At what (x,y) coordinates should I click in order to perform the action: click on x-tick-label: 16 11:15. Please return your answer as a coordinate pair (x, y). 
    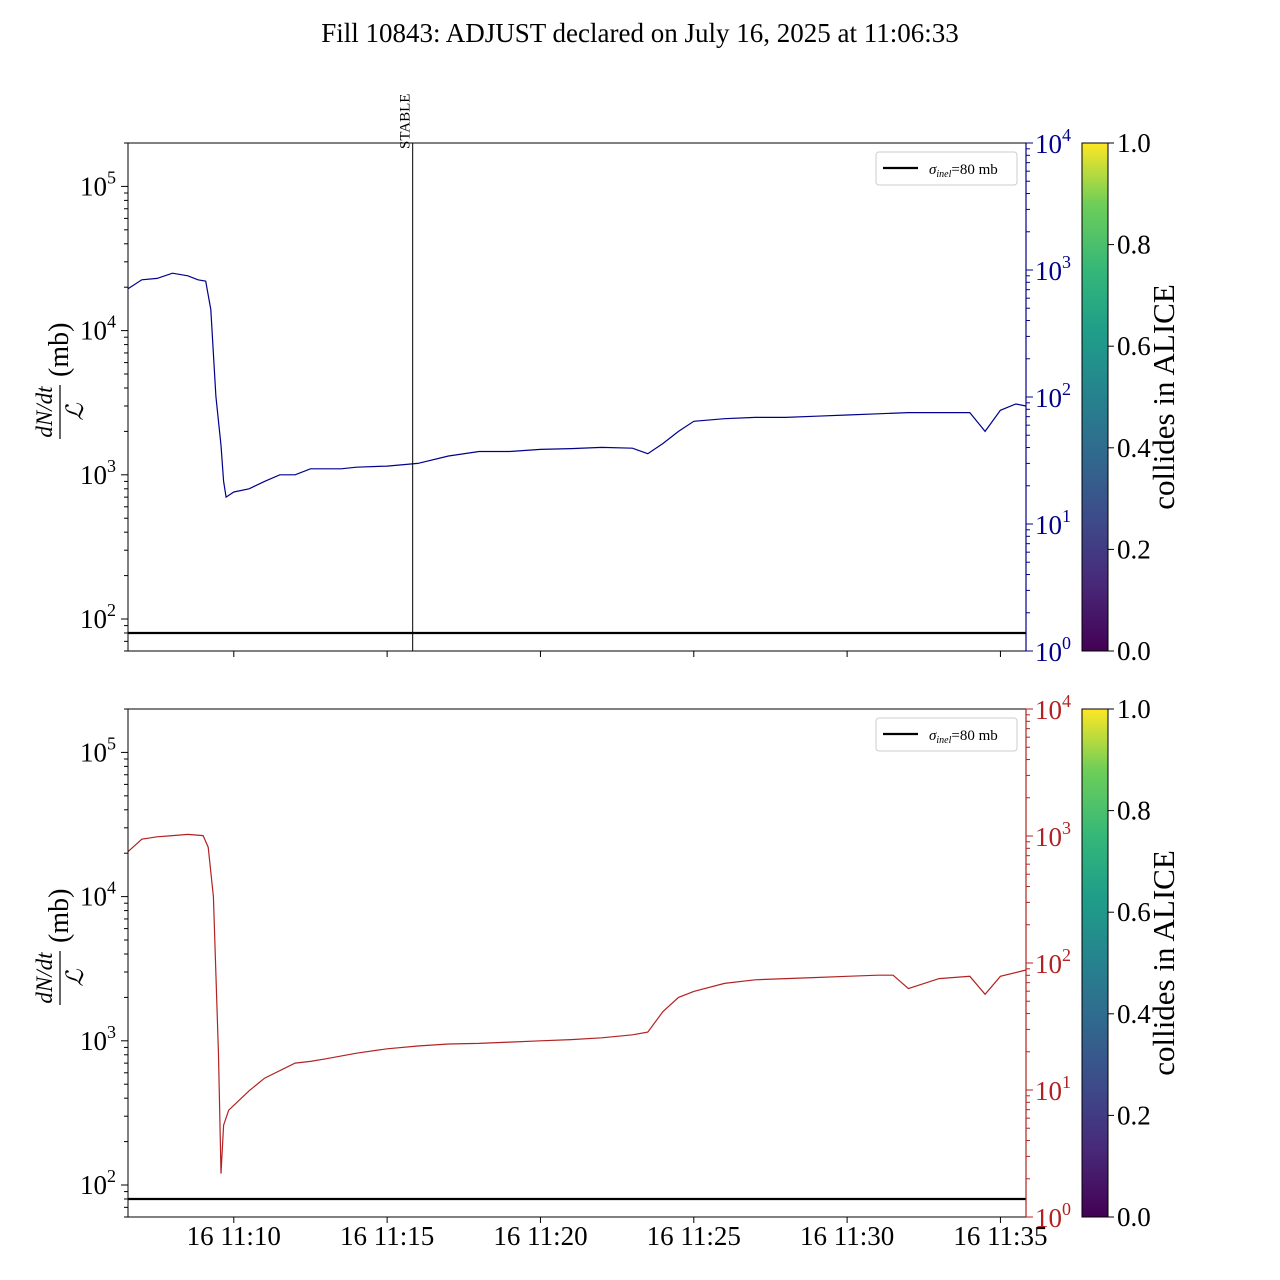
    Looking at the image, I should click on (387, 1236).